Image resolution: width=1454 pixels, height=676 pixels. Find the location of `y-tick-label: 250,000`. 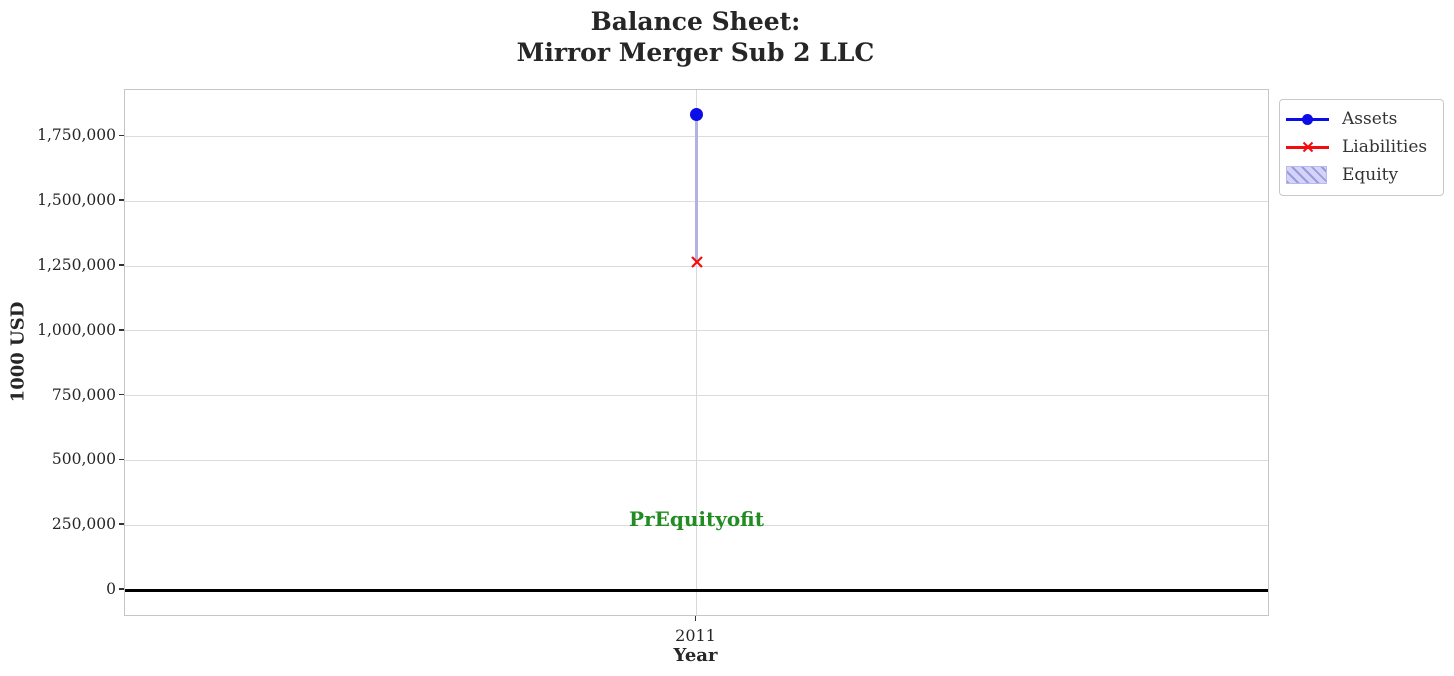

y-tick-label: 250,000 is located at coordinates (83, 524).